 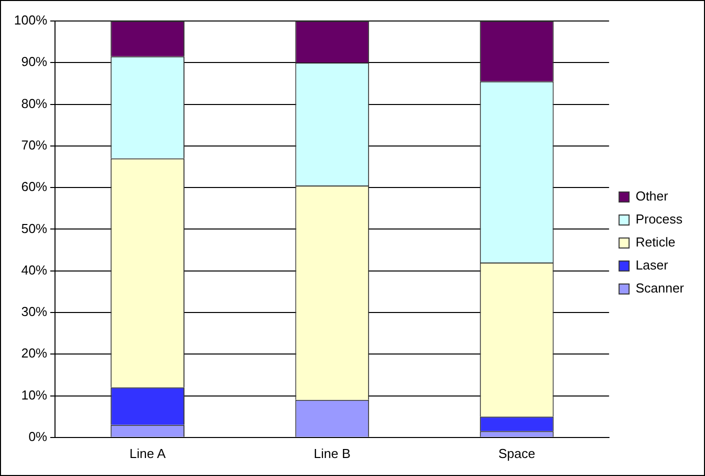 What do you see at coordinates (34, 312) in the screenshot?
I see `y-tick-label: 30%` at bounding box center [34, 312].